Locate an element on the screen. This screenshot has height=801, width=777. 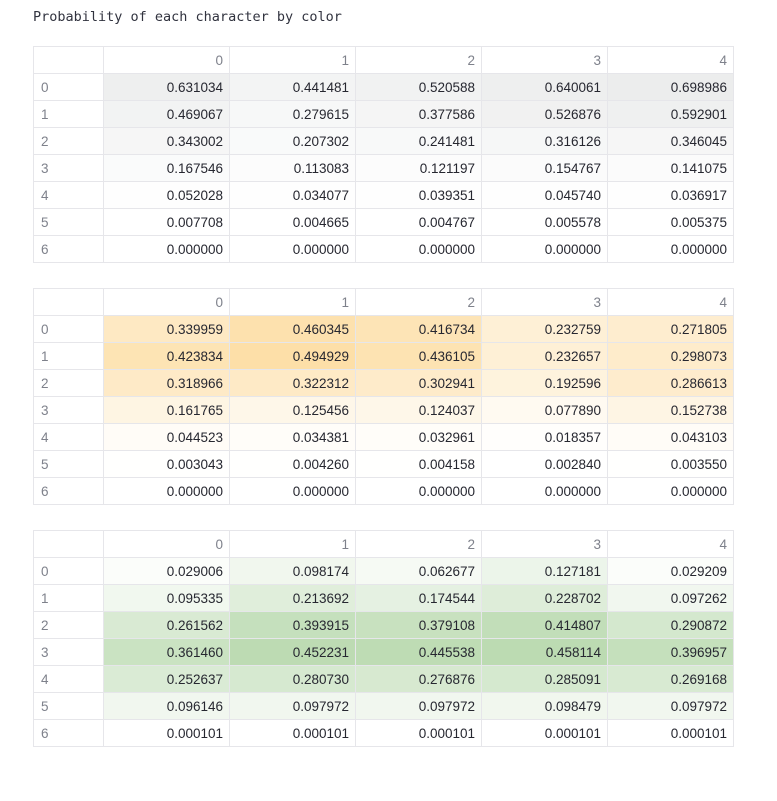
table-cell: 0.113083 is located at coordinates (292, 168).